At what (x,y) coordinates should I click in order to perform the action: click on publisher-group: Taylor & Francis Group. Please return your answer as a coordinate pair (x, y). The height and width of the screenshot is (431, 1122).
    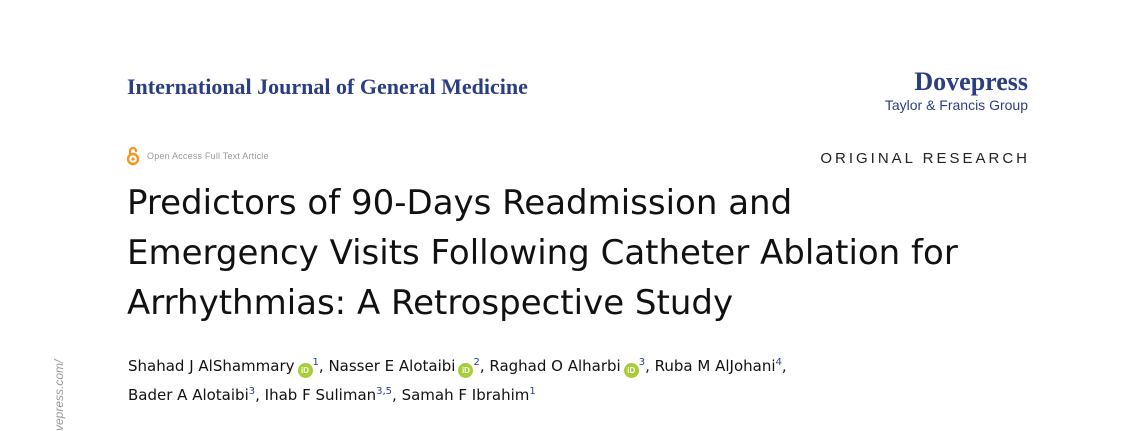
    Looking at the image, I should click on (956, 105).